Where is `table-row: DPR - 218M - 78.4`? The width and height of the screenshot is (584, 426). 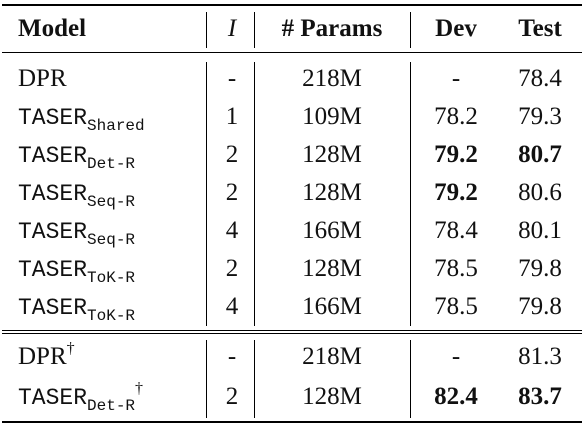
table-row: DPR - 218M - 78.4 is located at coordinates (292, 79).